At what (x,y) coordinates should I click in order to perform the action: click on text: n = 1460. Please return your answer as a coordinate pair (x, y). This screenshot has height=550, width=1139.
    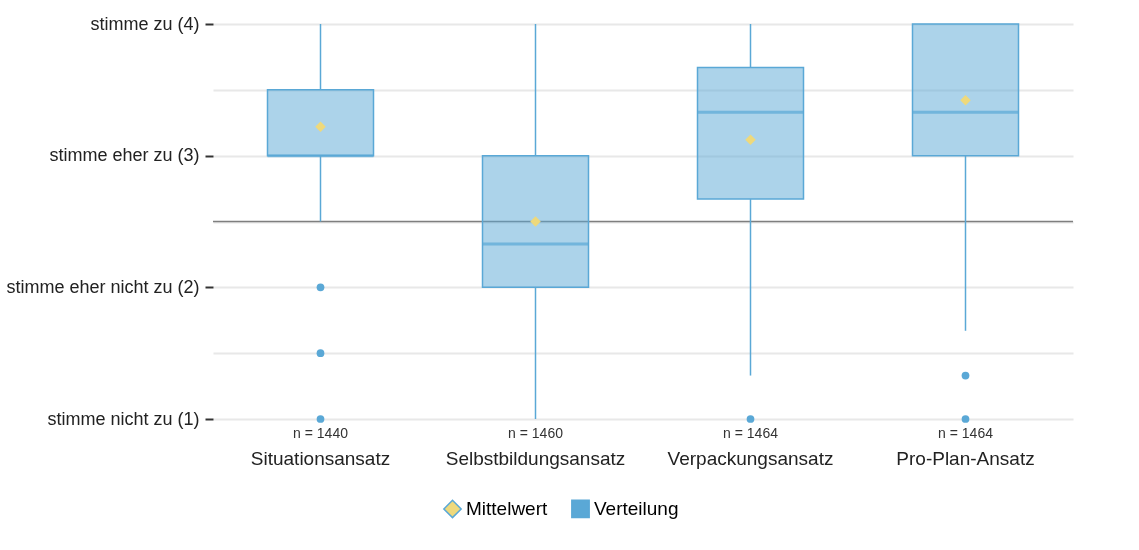
    Looking at the image, I should click on (536, 433).